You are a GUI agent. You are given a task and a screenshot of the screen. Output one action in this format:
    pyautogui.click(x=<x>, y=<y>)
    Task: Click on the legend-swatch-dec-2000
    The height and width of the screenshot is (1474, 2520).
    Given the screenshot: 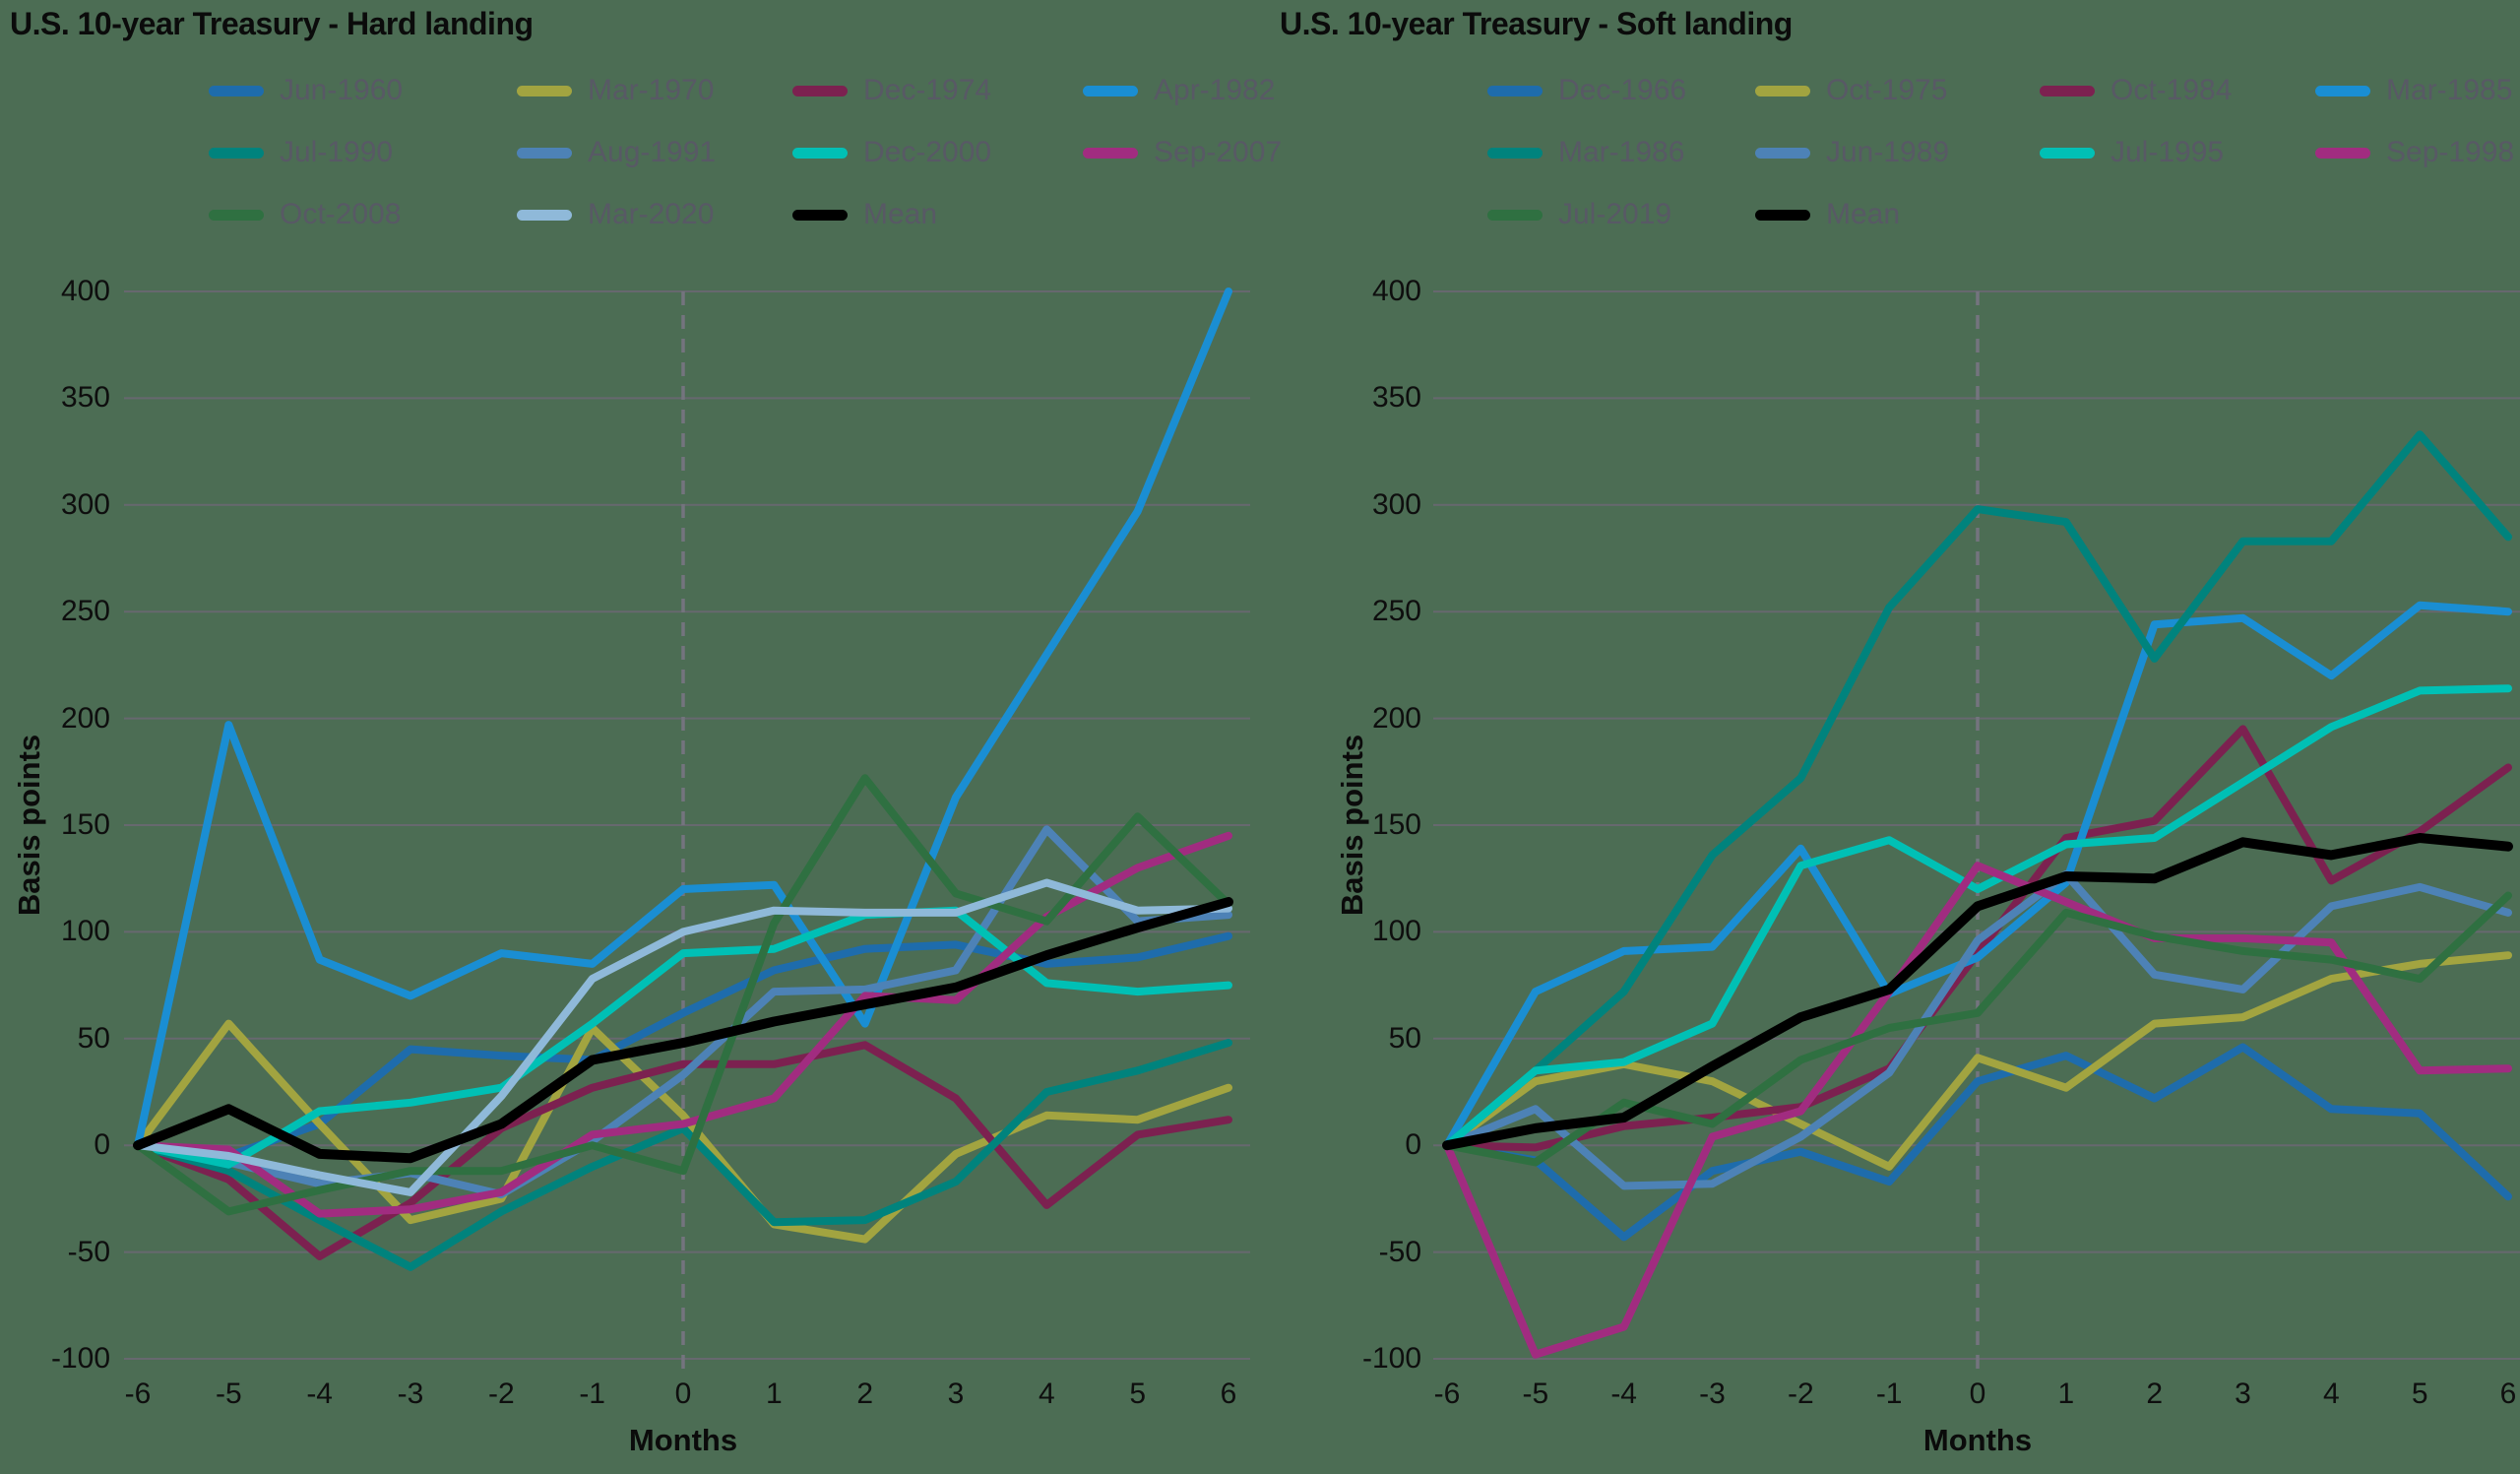 What is the action you would take?
    pyautogui.click(x=820, y=153)
    